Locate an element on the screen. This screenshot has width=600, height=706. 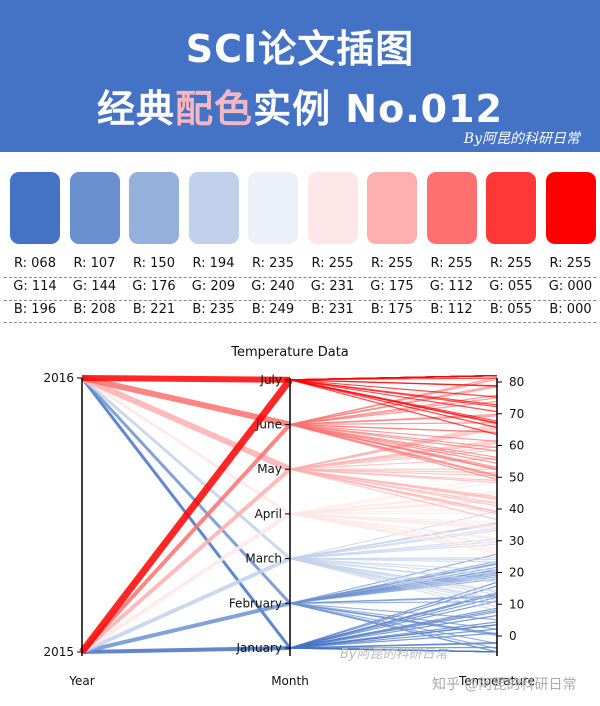
rgb-g-value: G: 114 is located at coordinates (35, 286).